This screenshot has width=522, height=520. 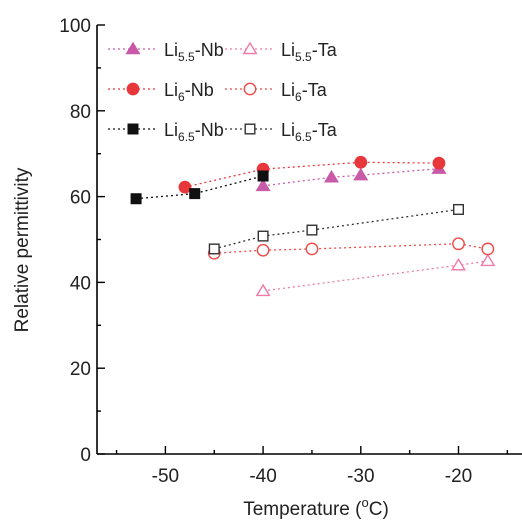 I want to click on legend-label: Li6.5-Nb, so click(x=194, y=132).